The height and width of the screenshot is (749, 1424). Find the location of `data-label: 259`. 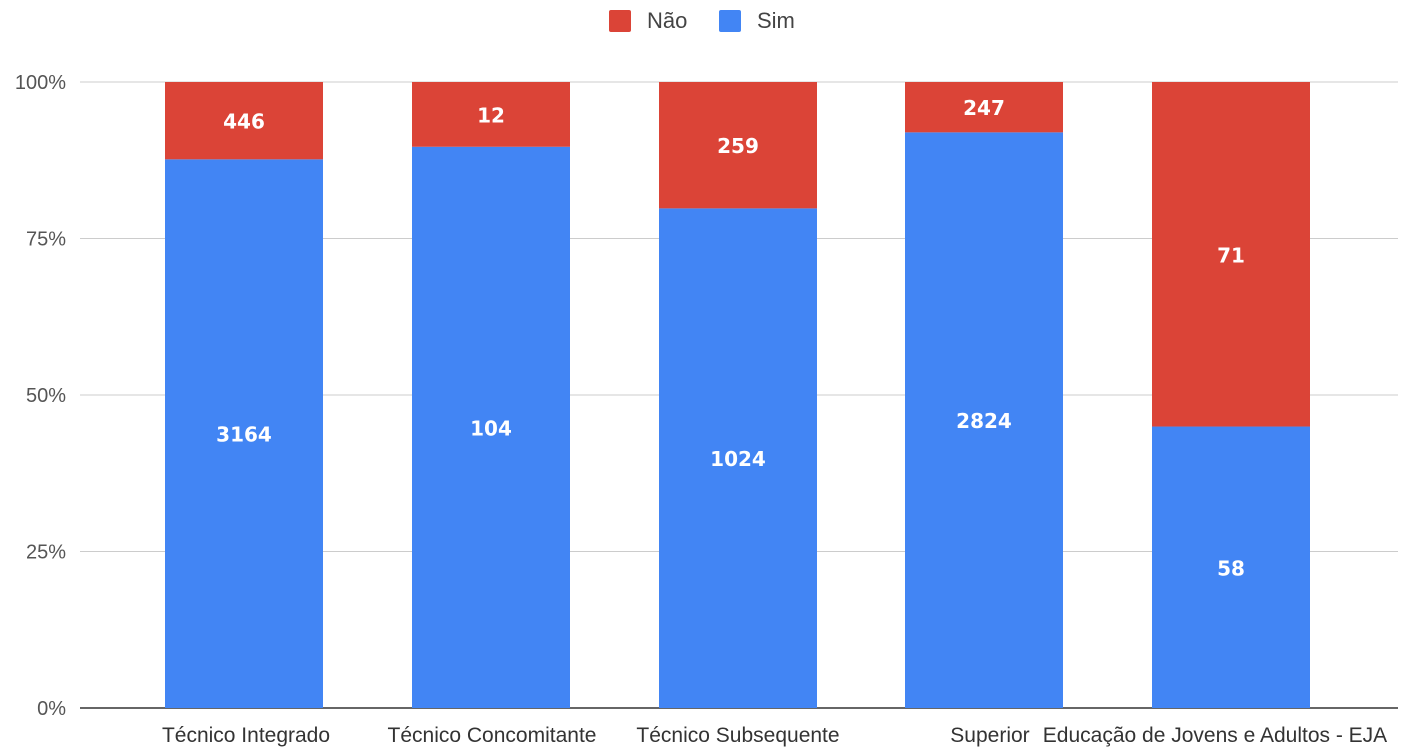

data-label: 259 is located at coordinates (738, 146).